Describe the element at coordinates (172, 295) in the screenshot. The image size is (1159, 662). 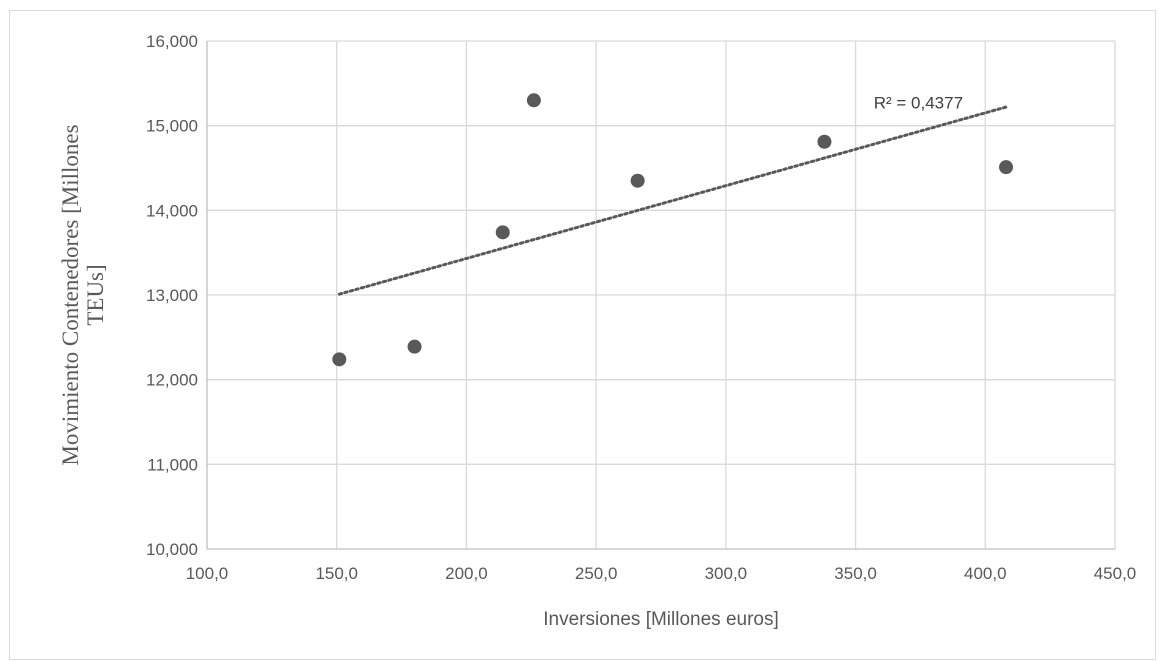
I see `y-tick-label: 13,000` at that location.